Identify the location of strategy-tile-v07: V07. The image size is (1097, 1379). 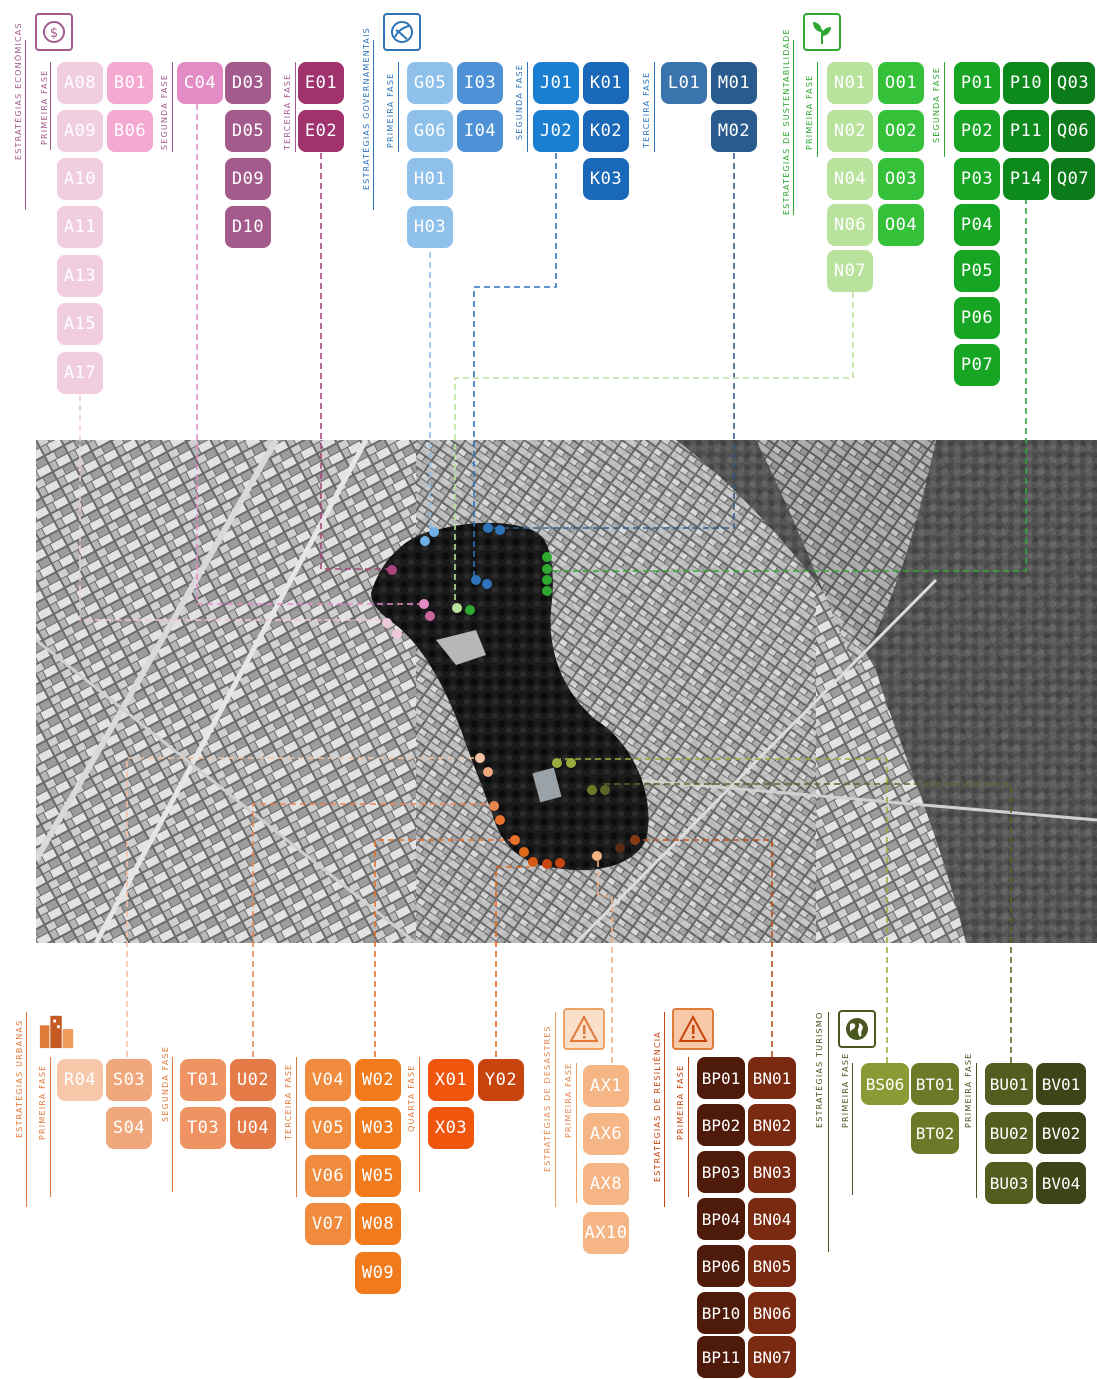
(328, 1224).